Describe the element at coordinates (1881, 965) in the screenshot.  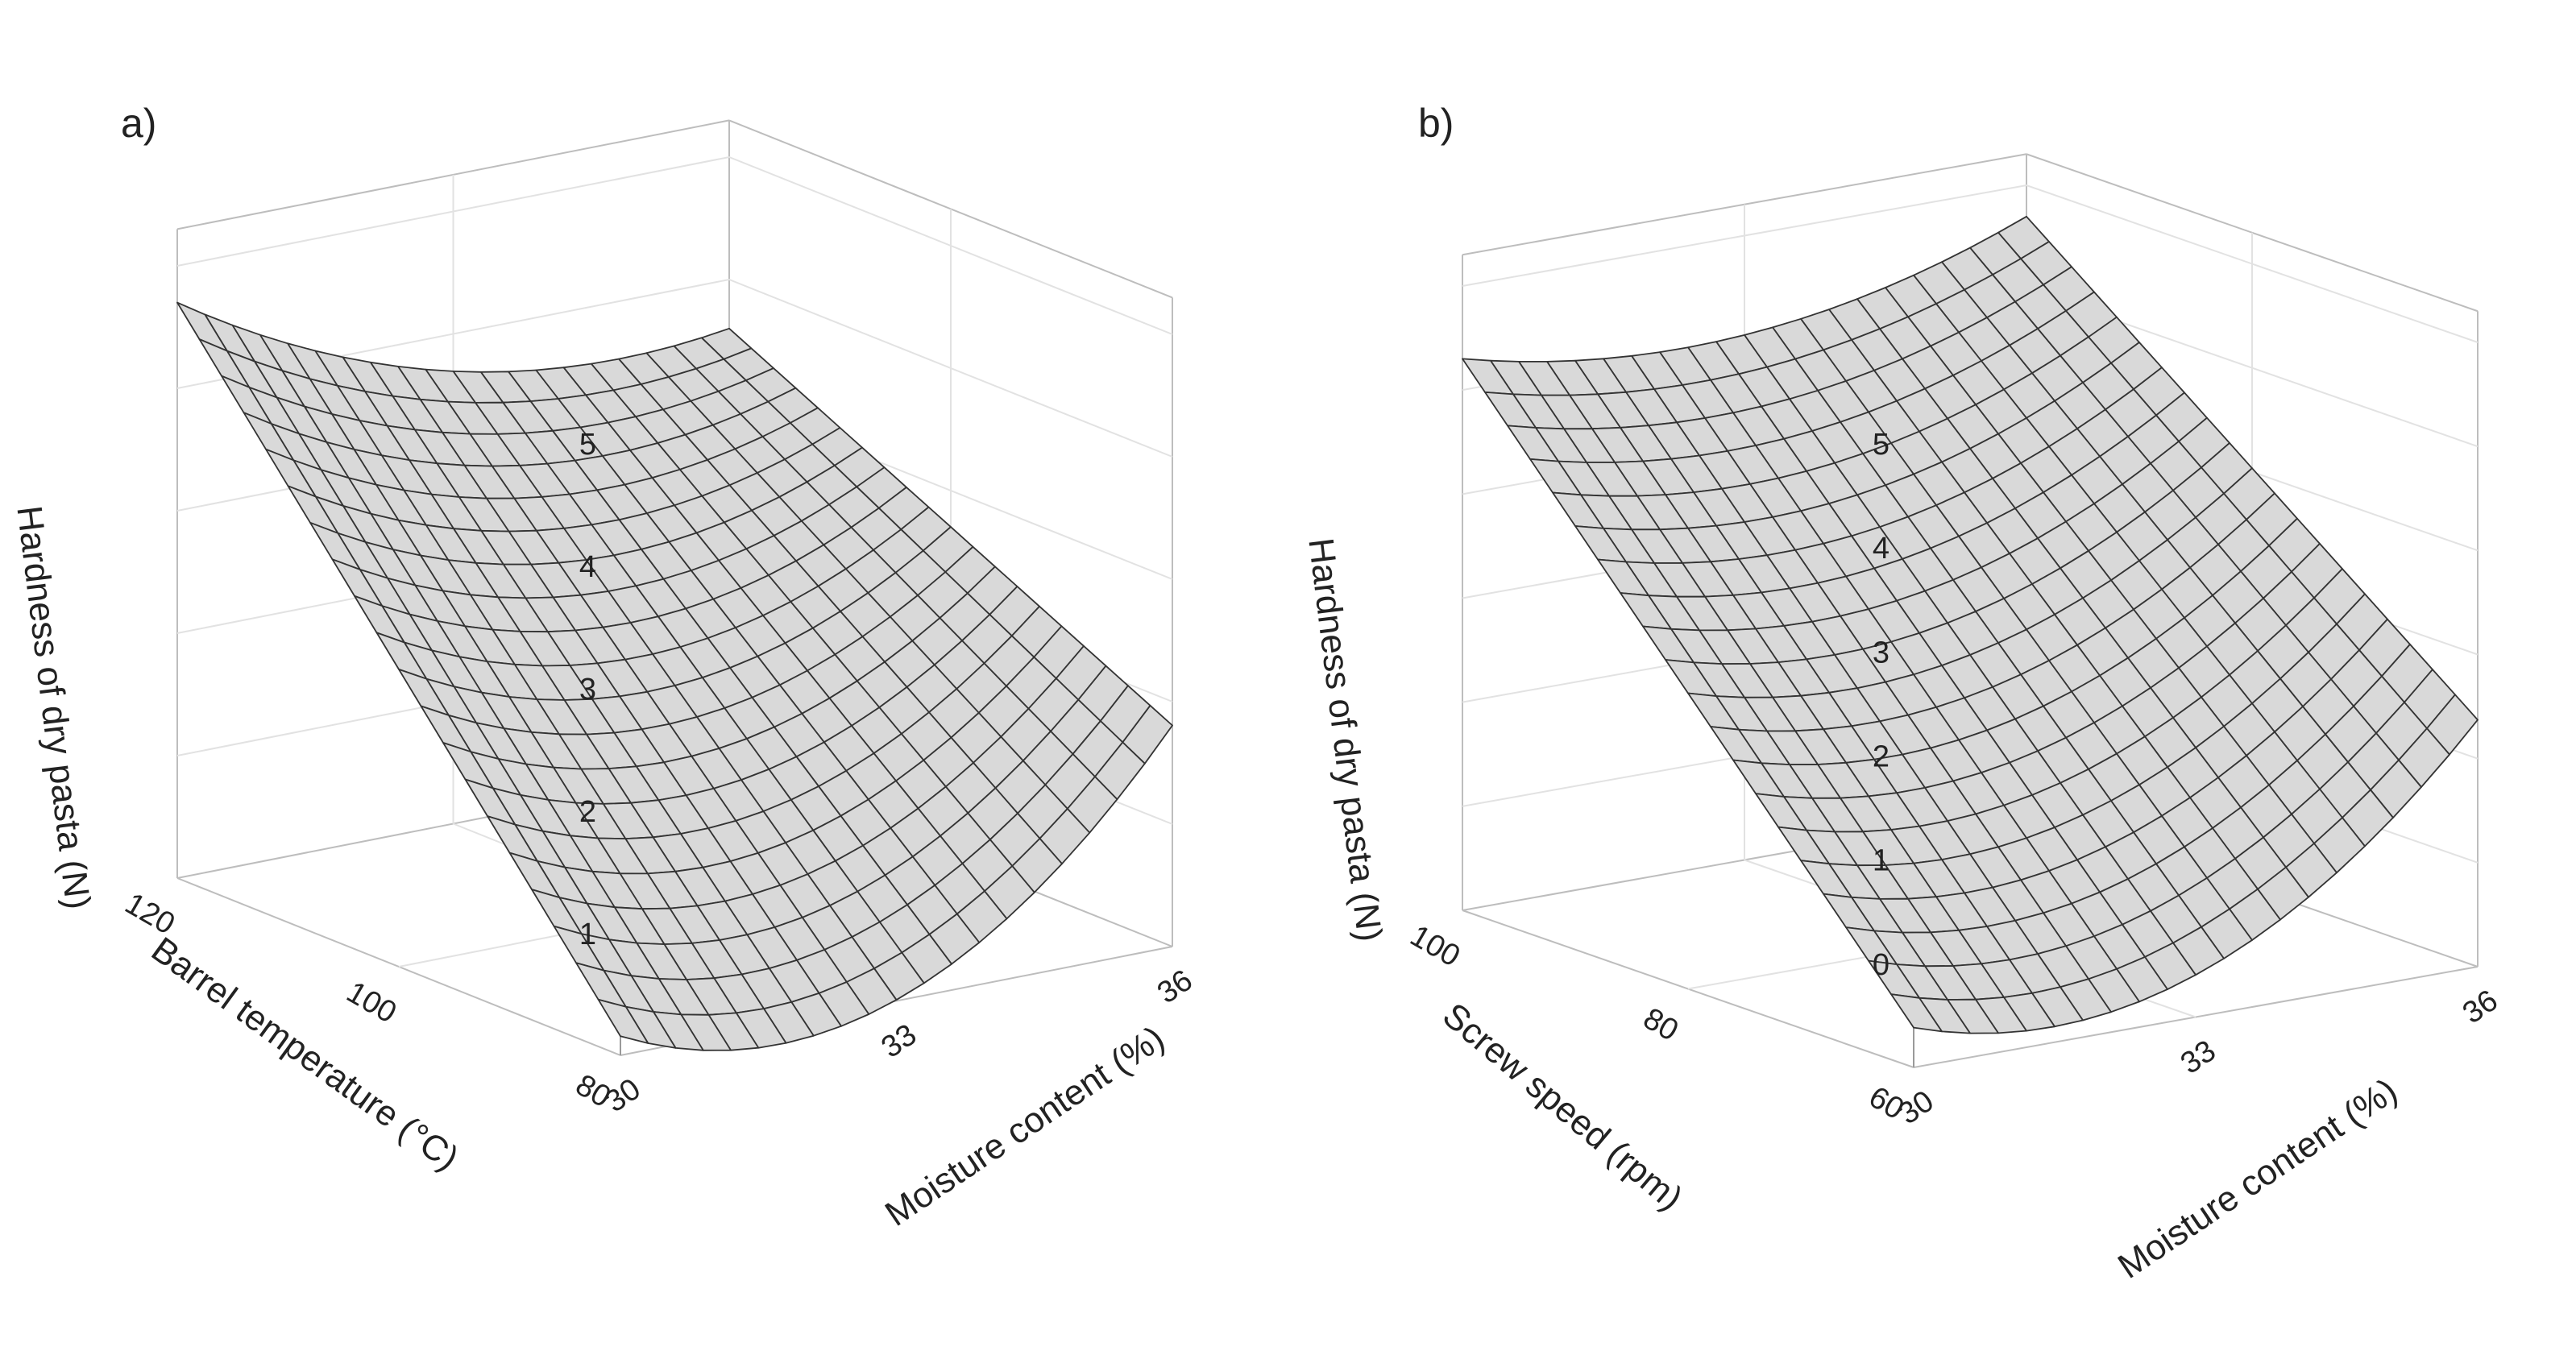
I see `z-tick-label: 0` at that location.